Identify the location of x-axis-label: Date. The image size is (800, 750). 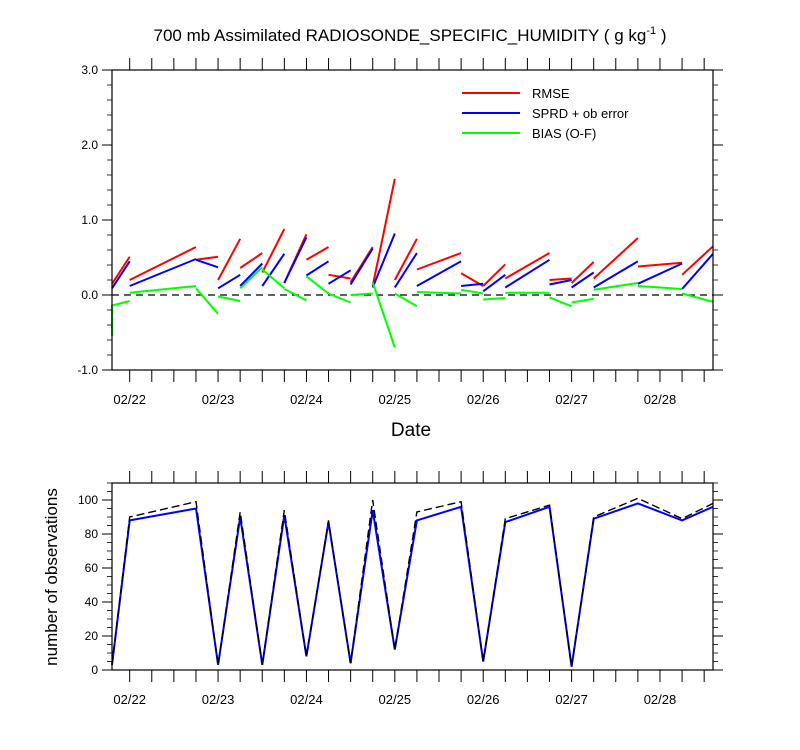
(411, 430).